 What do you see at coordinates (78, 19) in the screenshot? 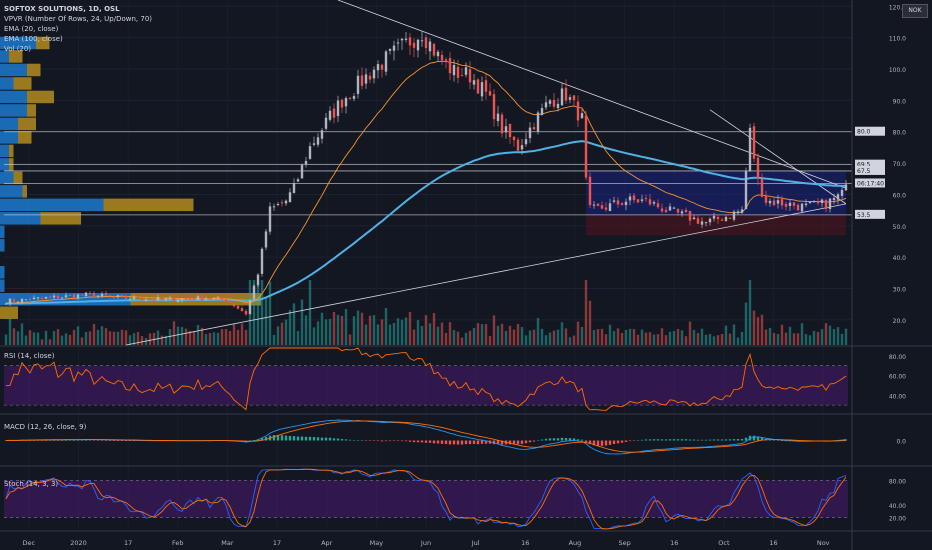
I see `legend-vpvr: VPVR (Number Of Rows, 24, Up/Down, 70)` at bounding box center [78, 19].